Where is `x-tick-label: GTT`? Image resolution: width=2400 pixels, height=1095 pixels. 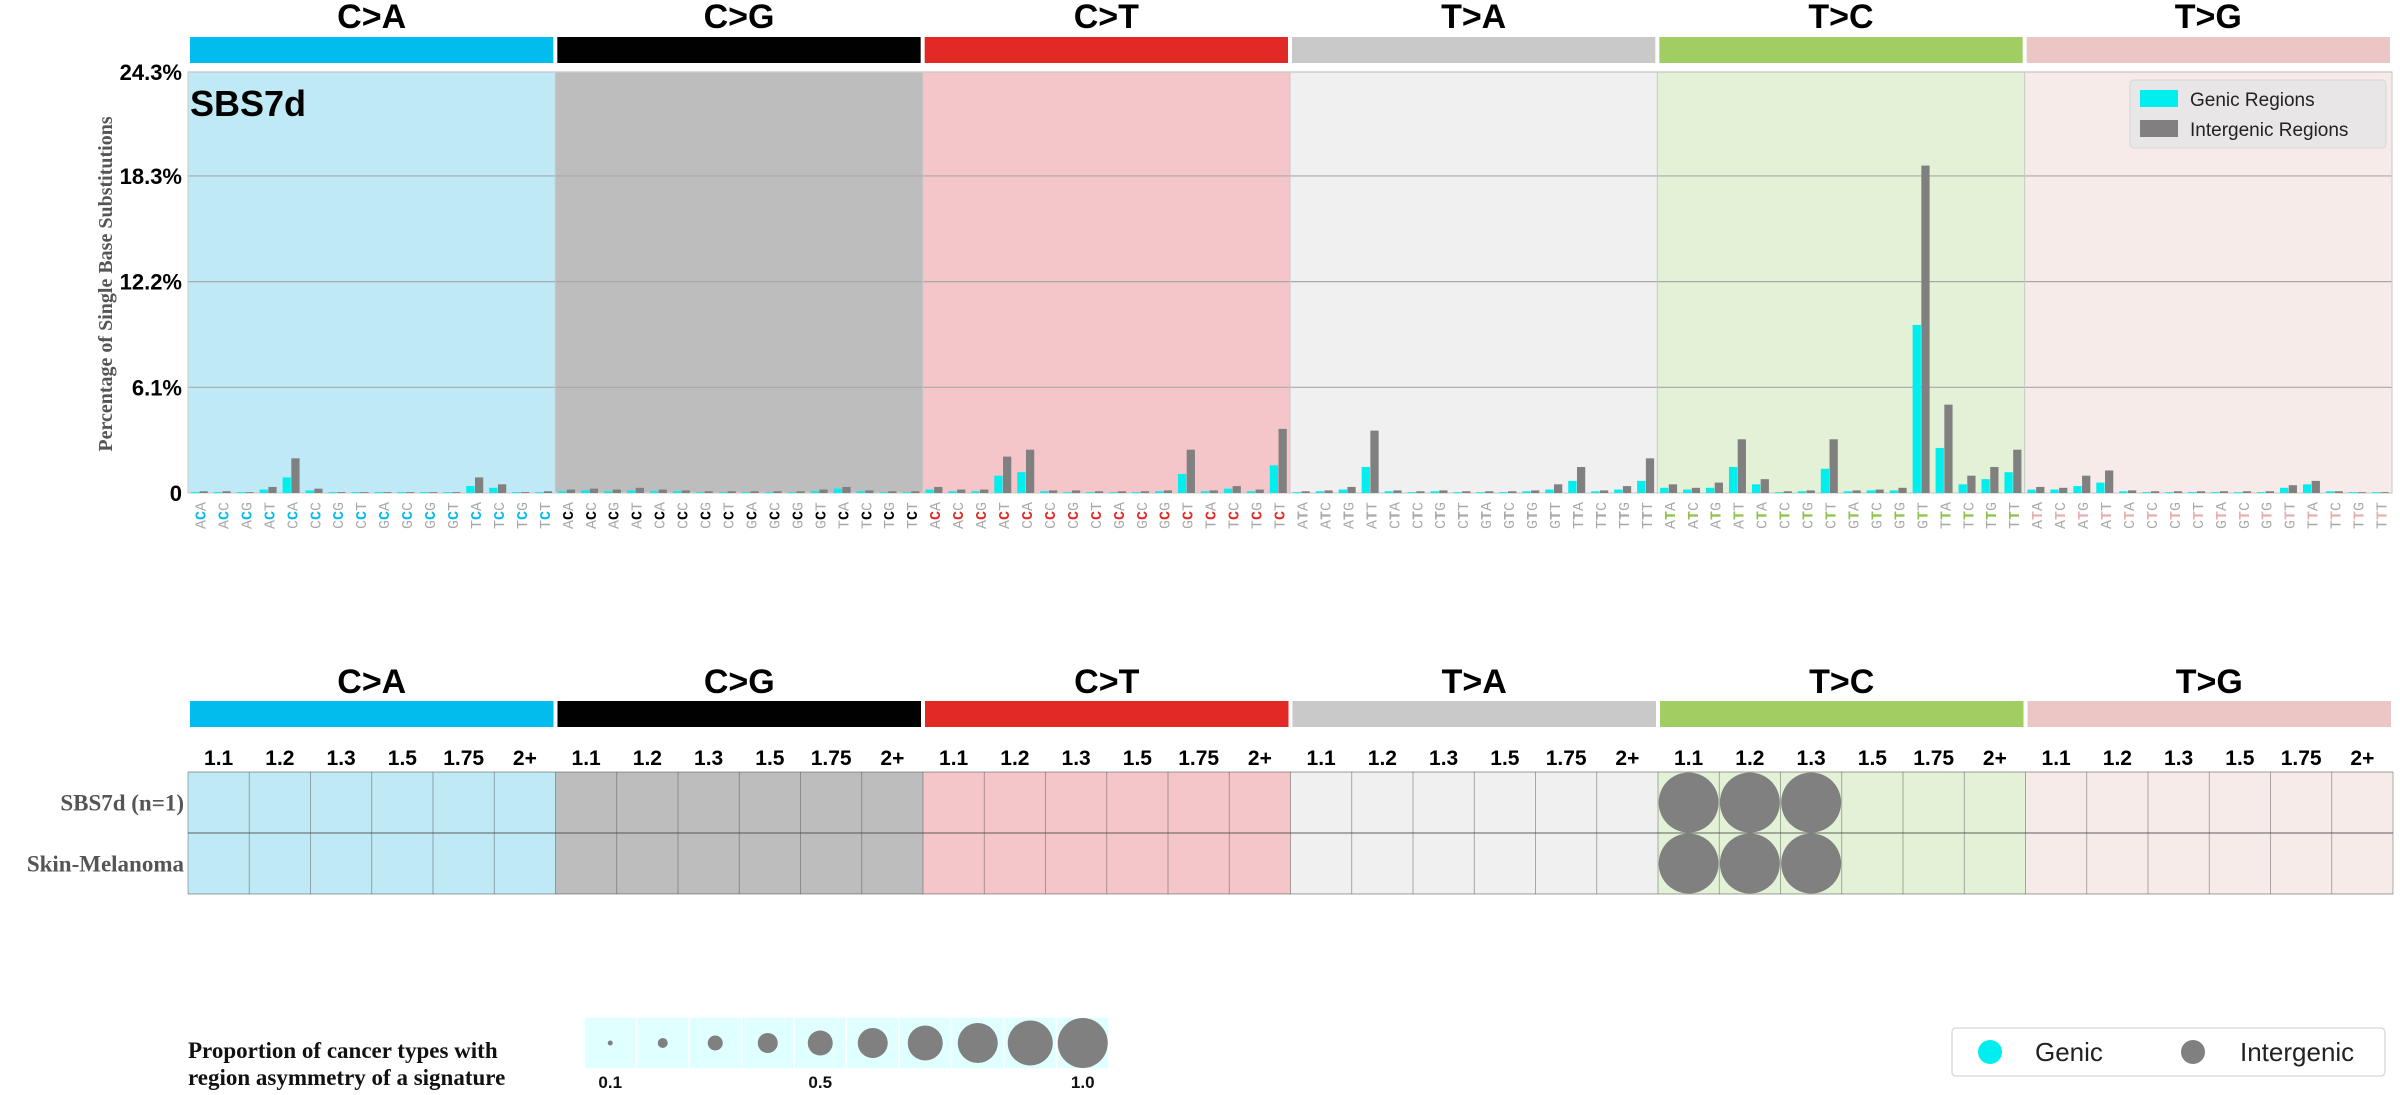 x-tick-label: GTT is located at coordinates (2291, 515).